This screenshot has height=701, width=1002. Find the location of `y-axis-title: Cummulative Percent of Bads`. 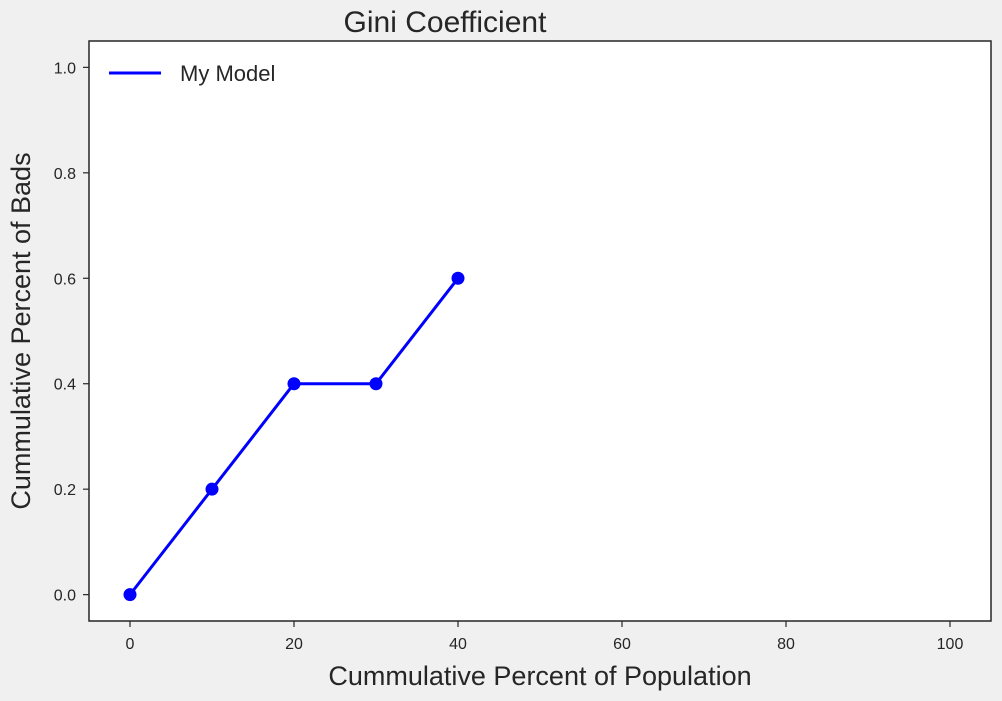

y-axis-title: Cummulative Percent of Bads is located at coordinates (21, 330).